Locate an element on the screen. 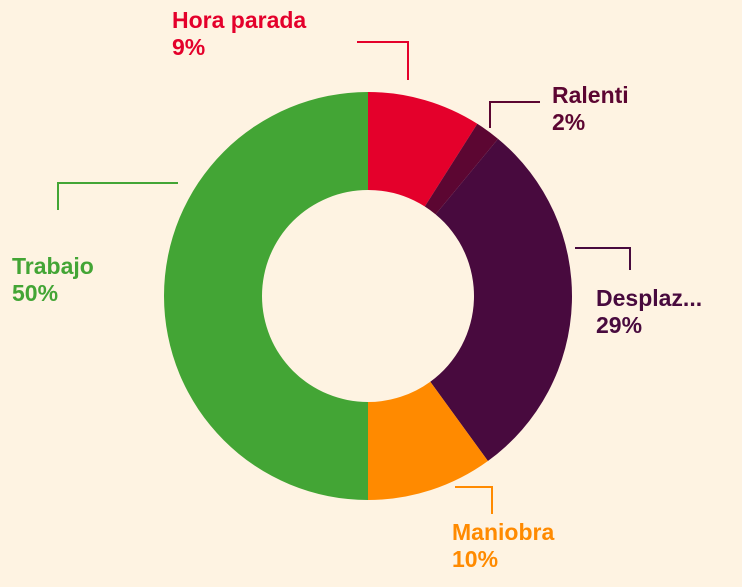  slice-label: Ralenti is located at coordinates (590, 95).